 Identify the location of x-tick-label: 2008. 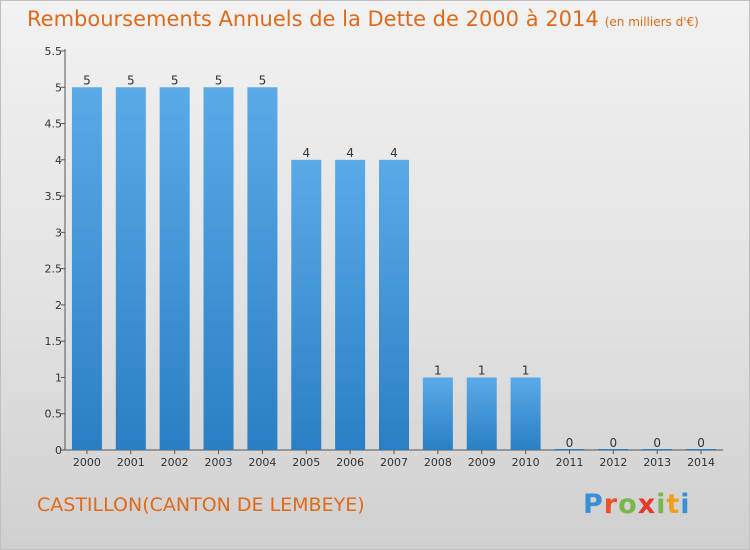
(438, 462).